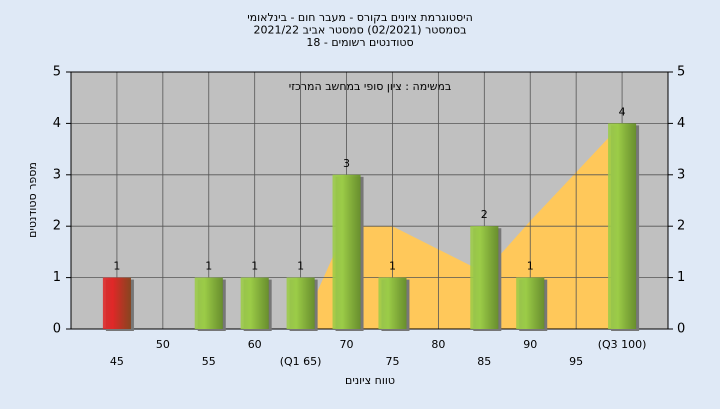 The image size is (720, 409). What do you see at coordinates (359, 42) in the screenshot?
I see `chart-title: סטודנטים רשומים - 18` at bounding box center [359, 42].